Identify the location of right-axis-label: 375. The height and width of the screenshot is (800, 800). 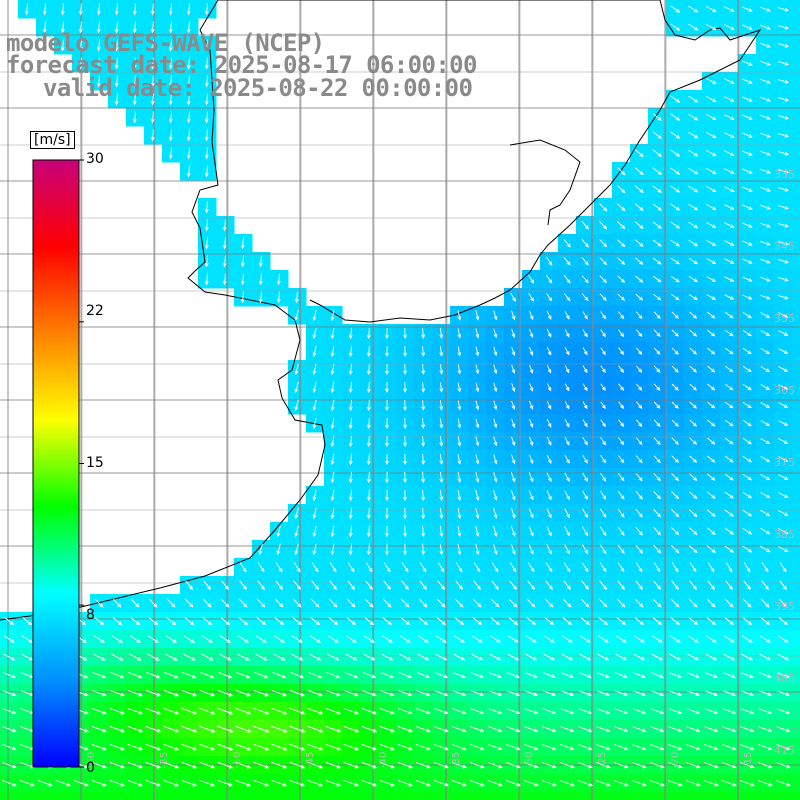
(784, 462).